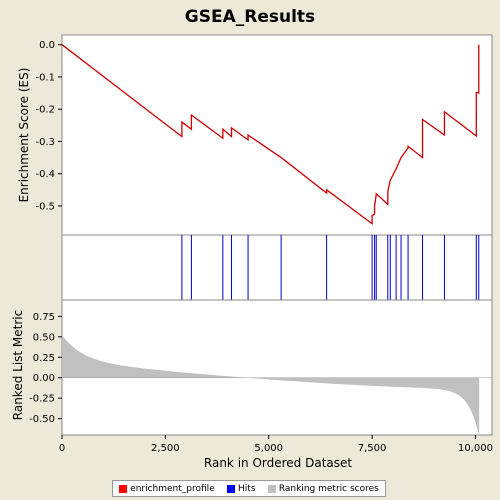 The image size is (500, 500). I want to click on legend-item-hits: Hits, so click(241, 489).